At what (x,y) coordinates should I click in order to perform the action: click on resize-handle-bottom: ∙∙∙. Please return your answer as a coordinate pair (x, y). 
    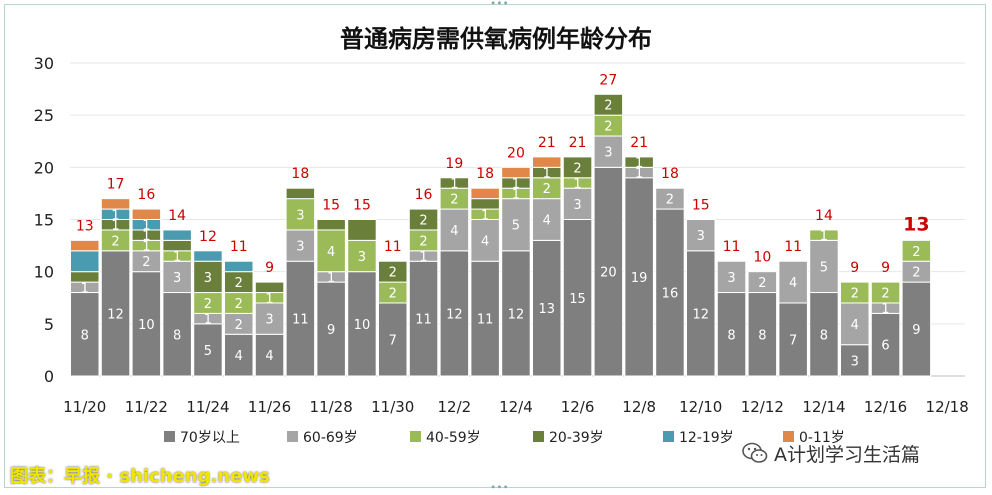
    Looking at the image, I should click on (499, 487).